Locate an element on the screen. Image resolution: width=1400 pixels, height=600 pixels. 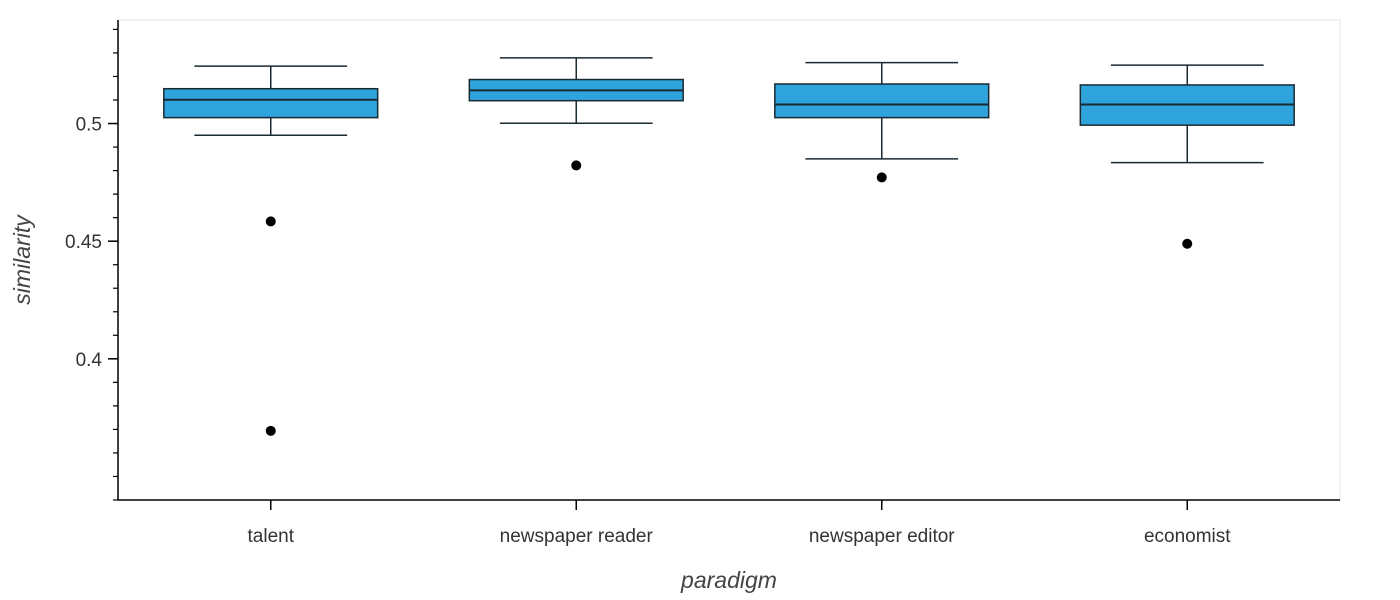
y-axis: 0.4 0.45 0.5 is located at coordinates (92, 260).